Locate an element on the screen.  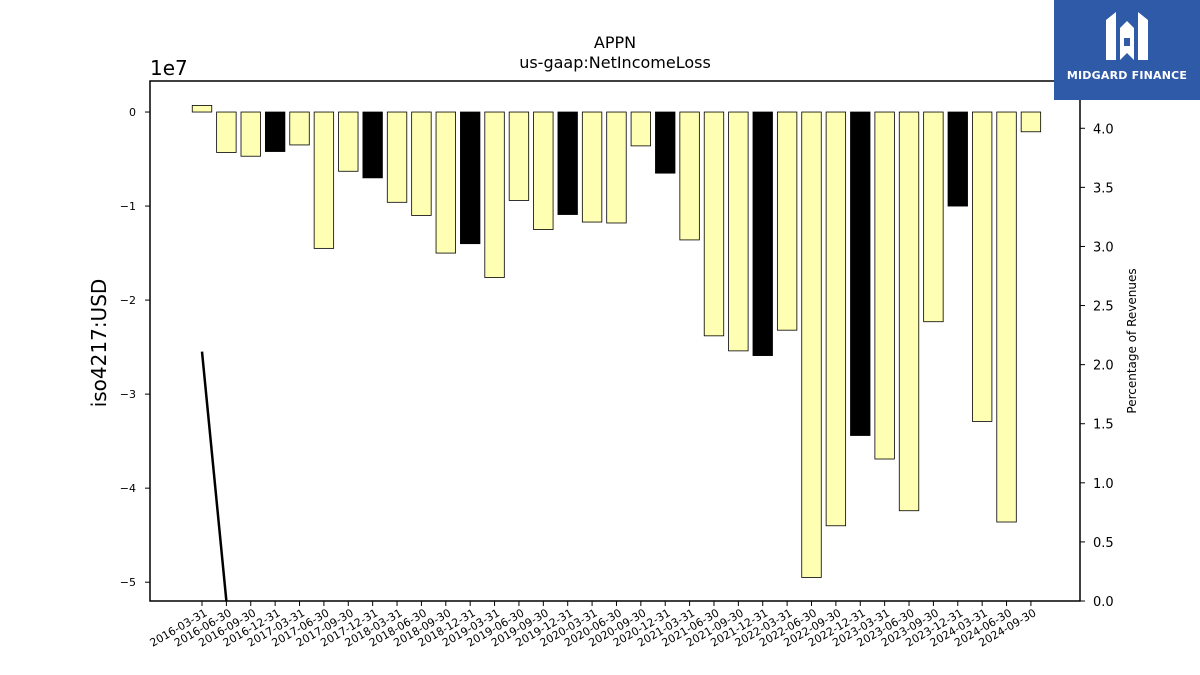
y2-axis-label: Percentage of Revenues is located at coordinates (1132, 340).